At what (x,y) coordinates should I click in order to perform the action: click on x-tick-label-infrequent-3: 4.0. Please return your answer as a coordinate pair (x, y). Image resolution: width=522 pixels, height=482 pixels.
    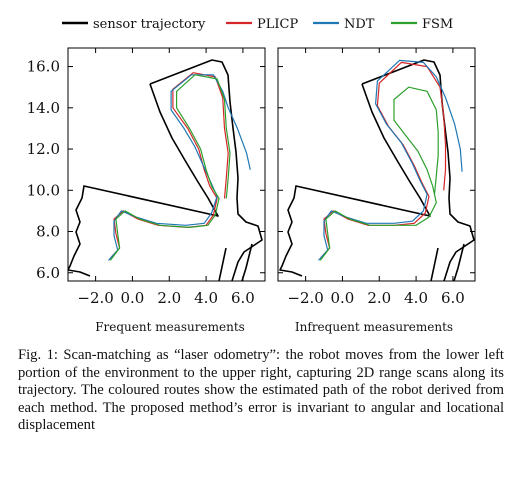
    Looking at the image, I should click on (416, 298).